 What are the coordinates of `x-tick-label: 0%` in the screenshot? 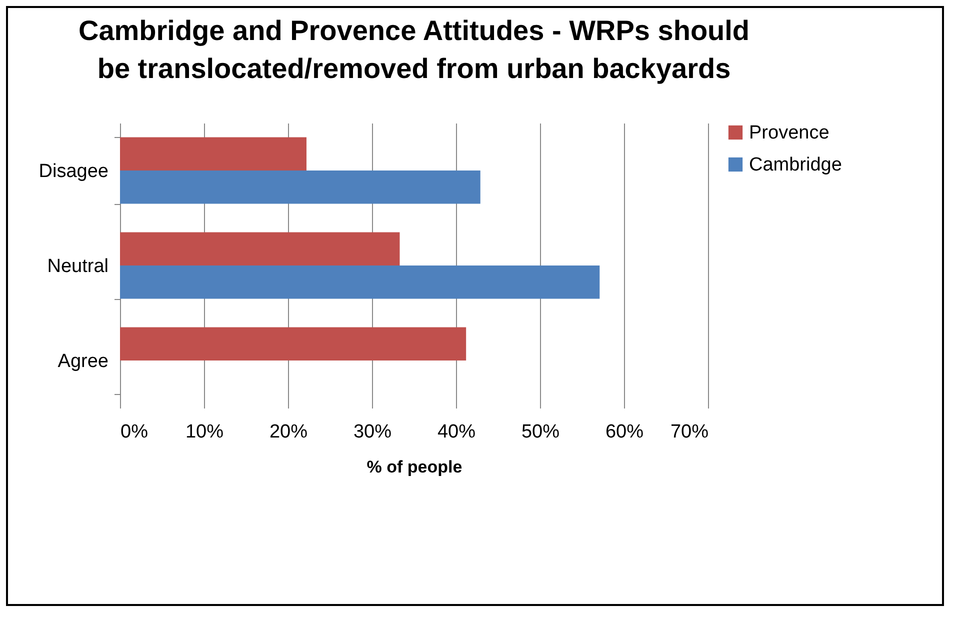 It's located at (134, 432).